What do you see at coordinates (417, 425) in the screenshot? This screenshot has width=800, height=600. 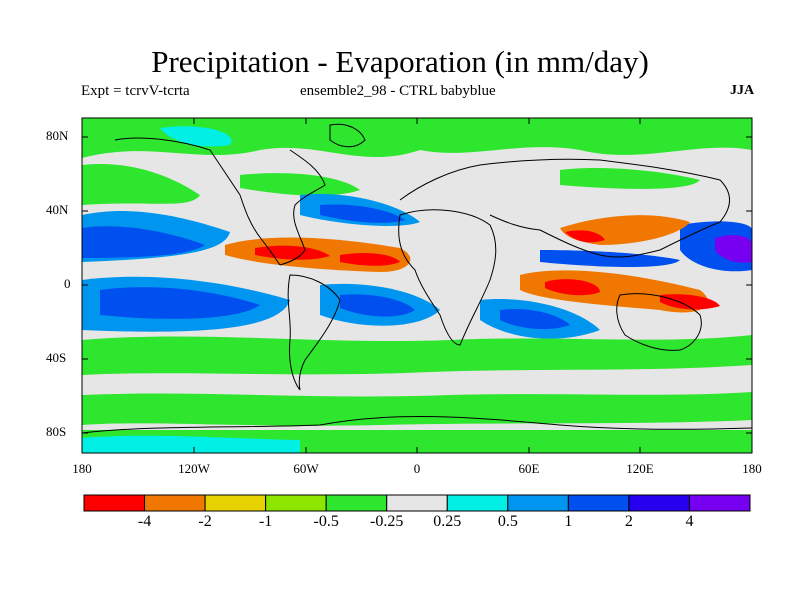 I see `coast-antarctica` at bounding box center [417, 425].